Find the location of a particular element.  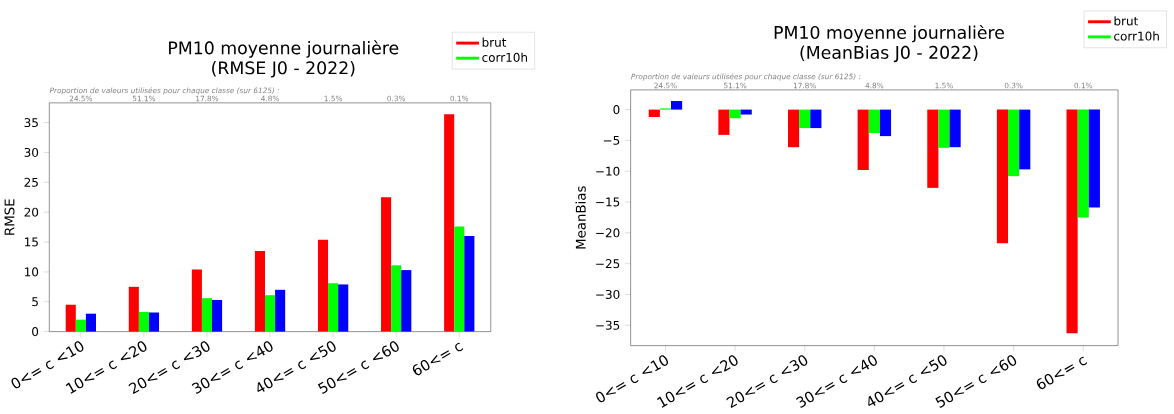

y-tick-label: 35 is located at coordinates (31, 123).